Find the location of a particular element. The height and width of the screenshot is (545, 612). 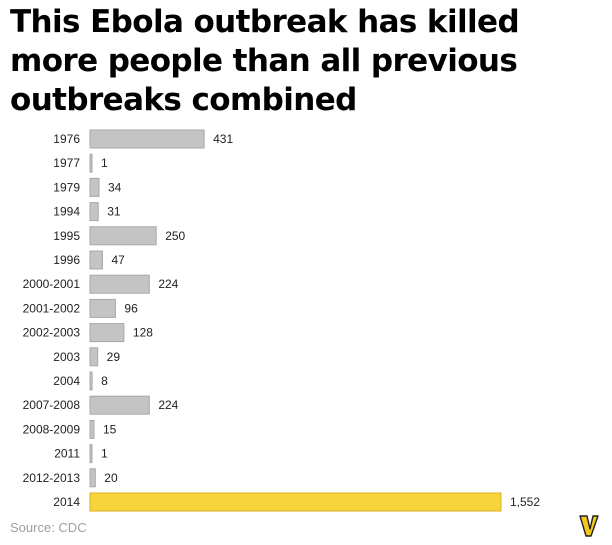

category-label: 2014 is located at coordinates (66, 502).